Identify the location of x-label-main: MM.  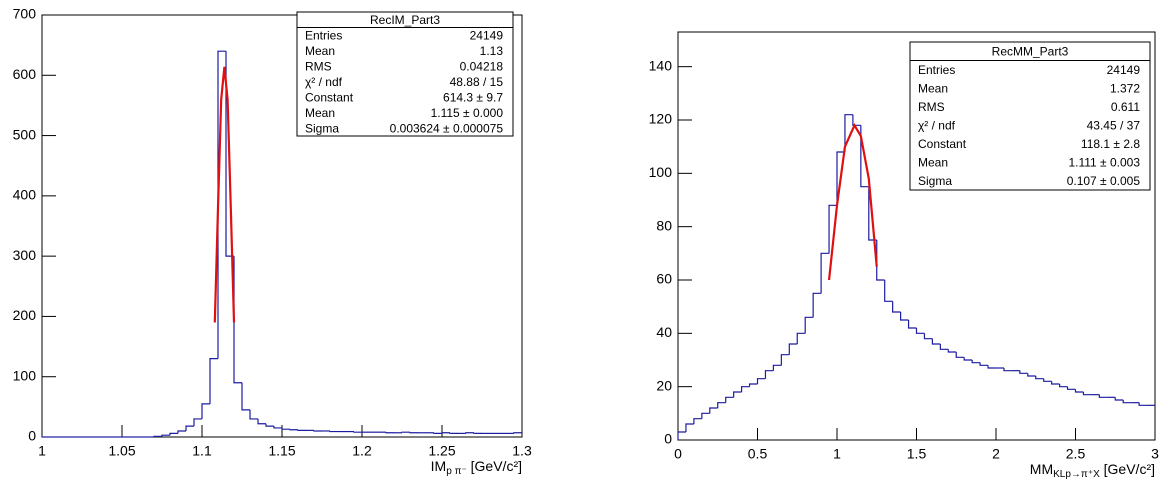
(1041, 469).